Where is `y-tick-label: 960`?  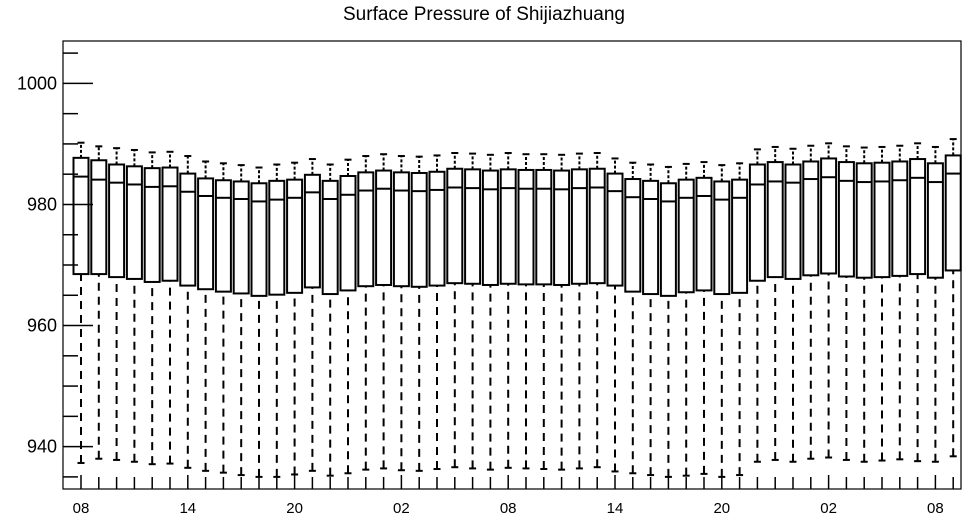
y-tick-label: 960 is located at coordinates (42, 326).